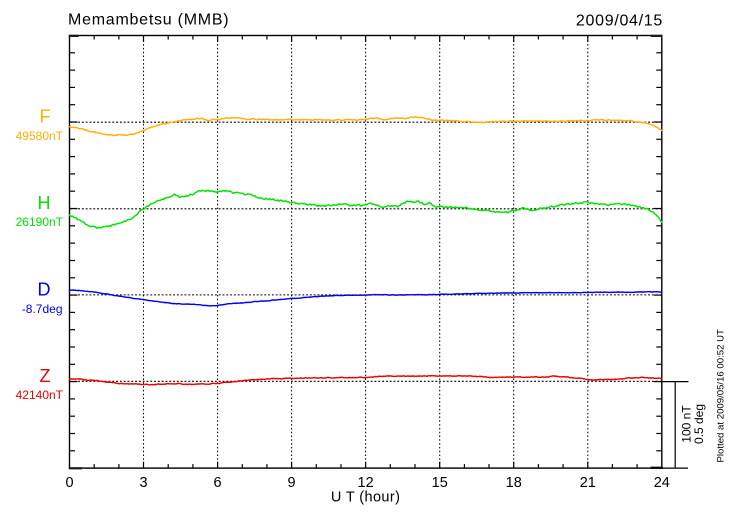 This screenshot has width=730, height=525. Describe the element at coordinates (143, 483) in the screenshot. I see `svg-text: 3` at that location.